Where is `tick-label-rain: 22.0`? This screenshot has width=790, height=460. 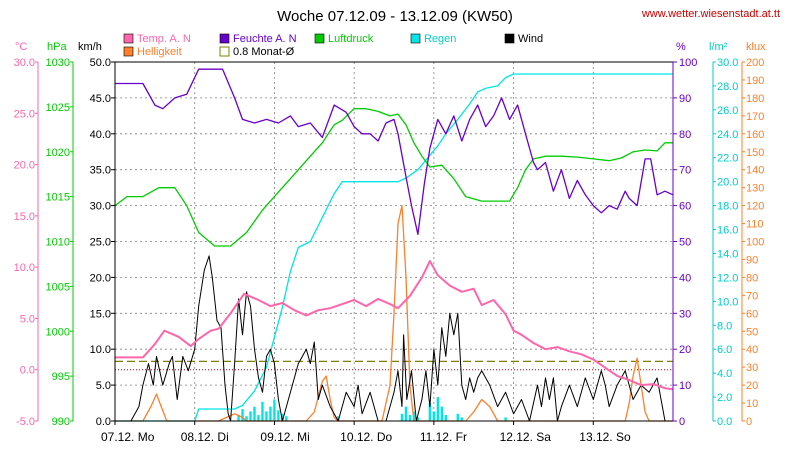 tick-label-rain: 22.0 is located at coordinates (727, 159).